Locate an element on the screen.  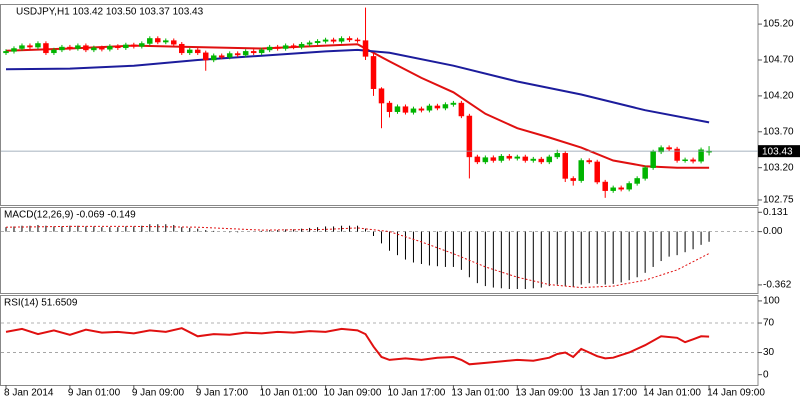
y-tick-label: 30 is located at coordinates (769, 352).